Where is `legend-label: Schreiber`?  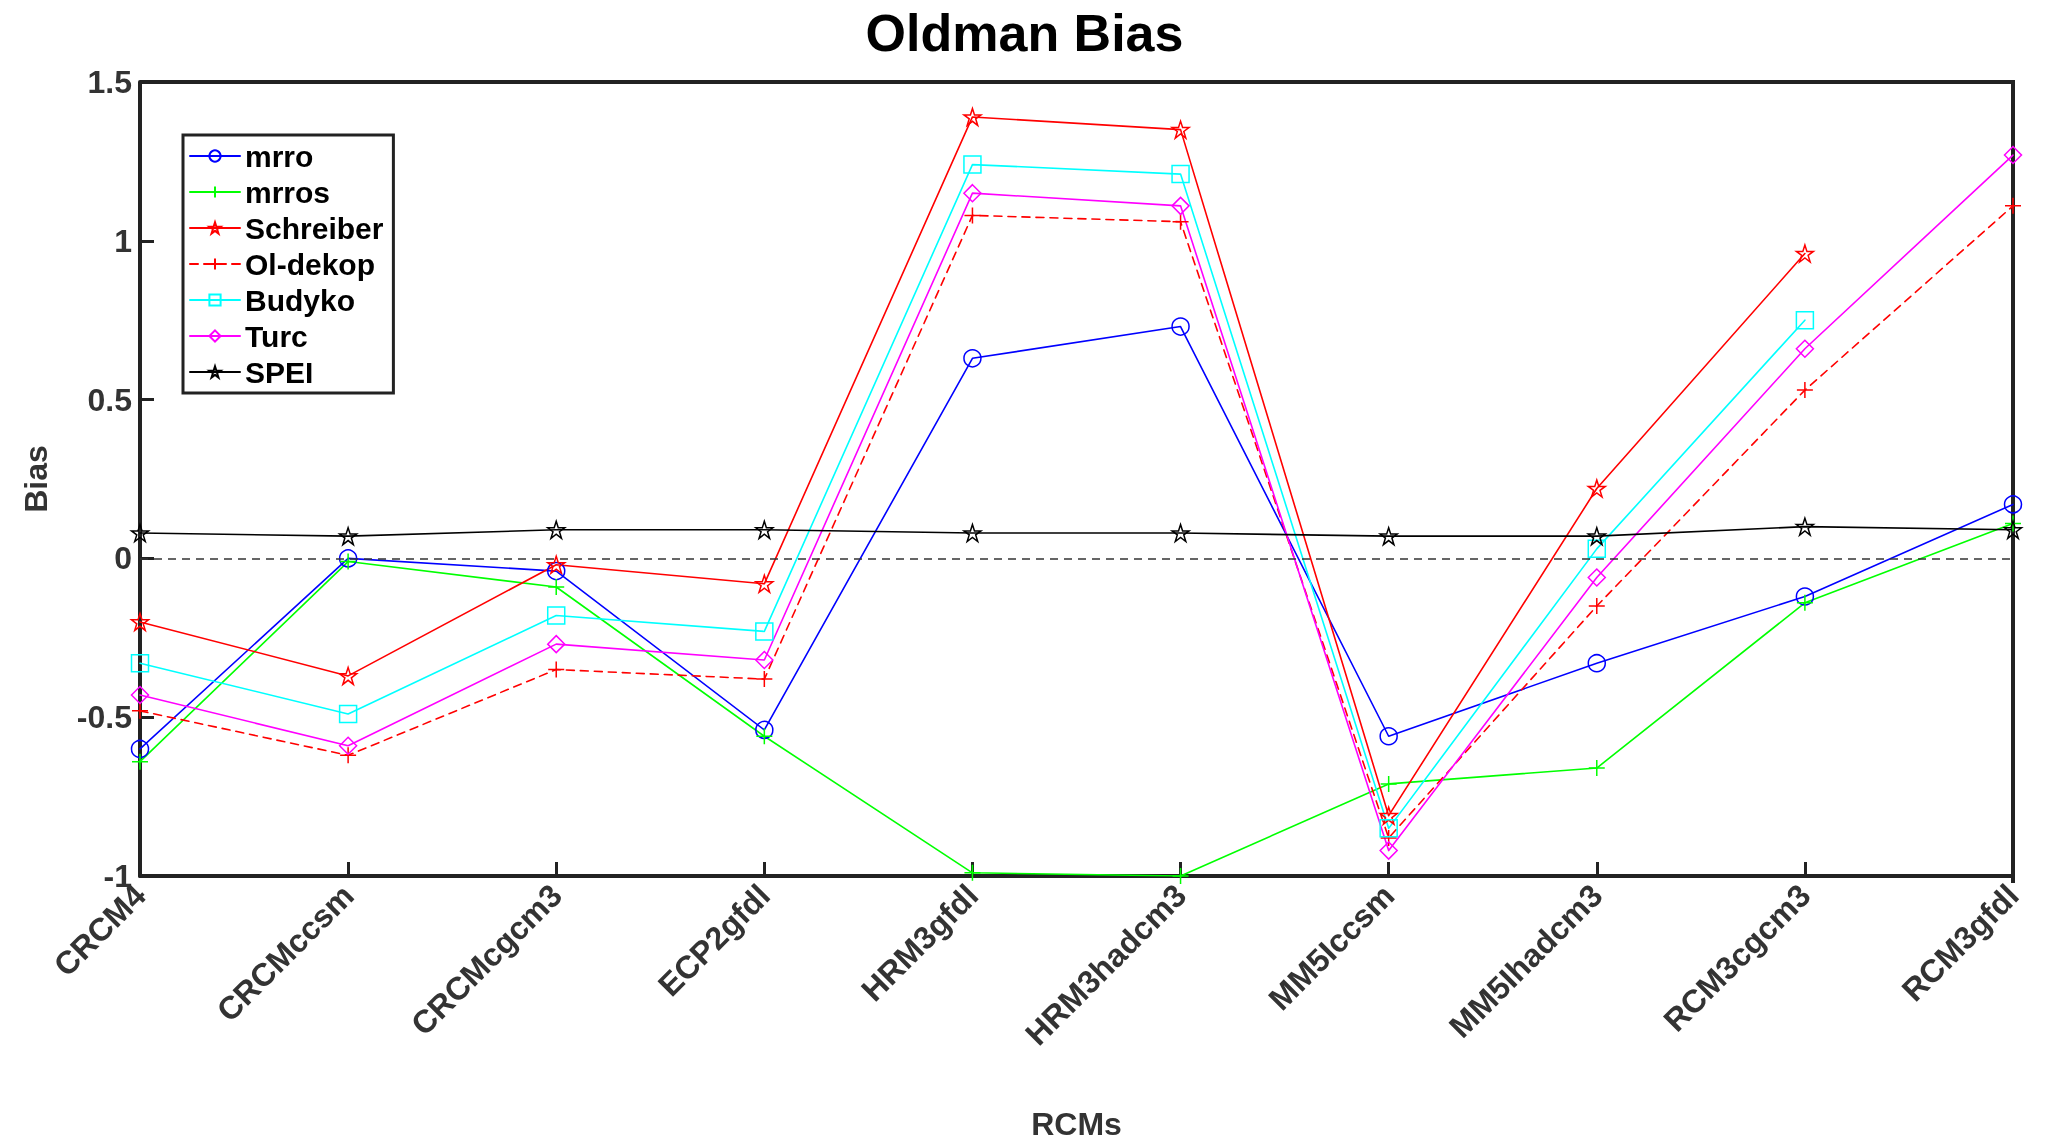 legend-label: Schreiber is located at coordinates (314, 228).